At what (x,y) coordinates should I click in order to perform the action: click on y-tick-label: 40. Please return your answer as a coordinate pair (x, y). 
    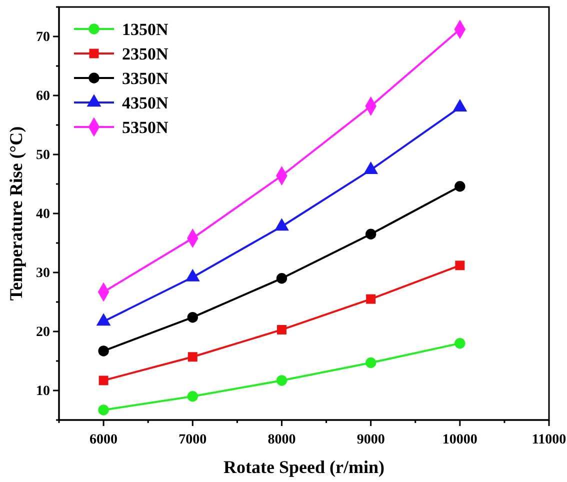
    Looking at the image, I should click on (43, 214).